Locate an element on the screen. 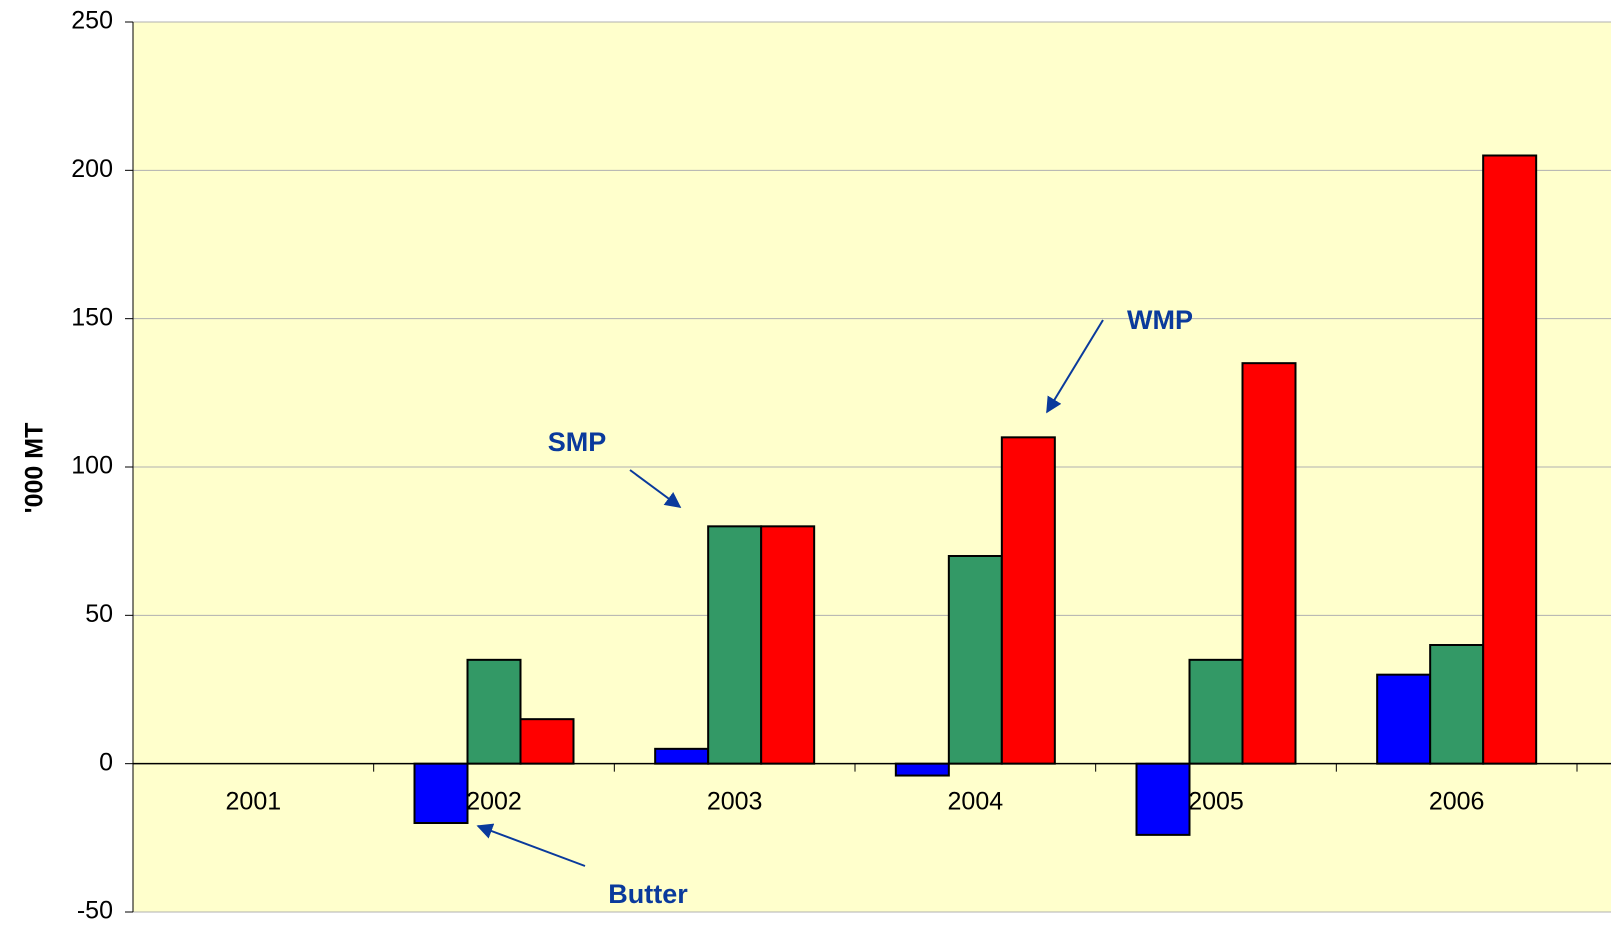 This screenshot has height=948, width=1611. x-tick-label: 2002 is located at coordinates (494, 802).